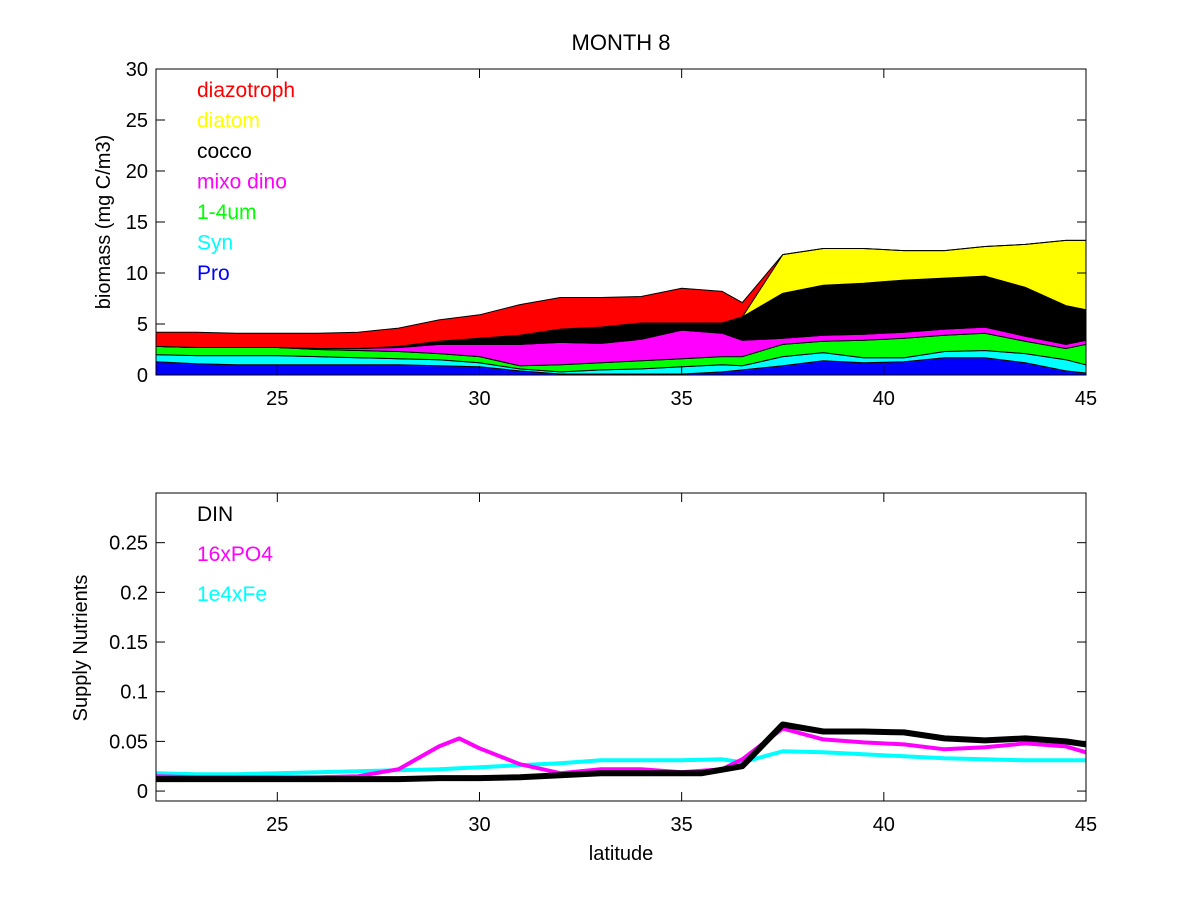 The image size is (1200, 900). What do you see at coordinates (137, 121) in the screenshot?
I see `y-tick-label: 25` at bounding box center [137, 121].